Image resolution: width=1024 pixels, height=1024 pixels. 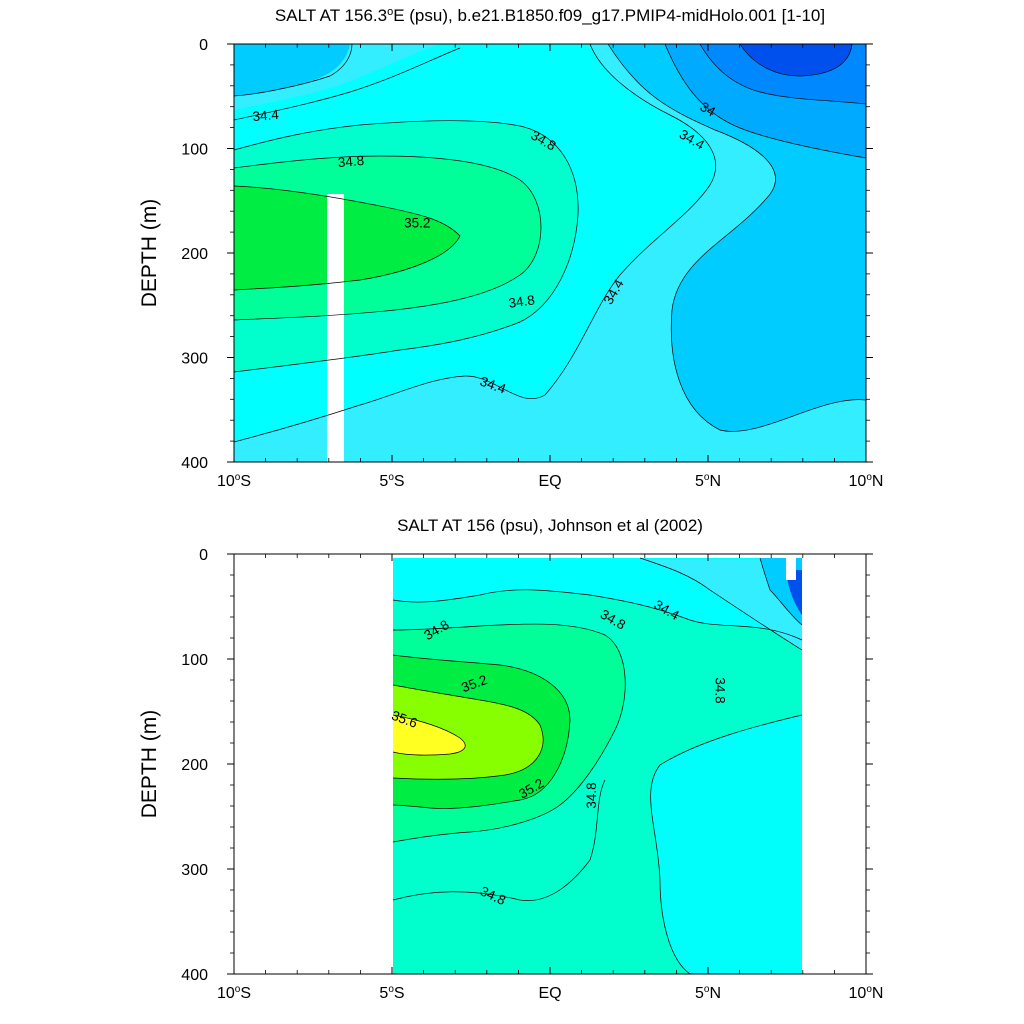 What do you see at coordinates (721, 605) in the screenshot?
I see `fill-east-patch2` at bounding box center [721, 605].